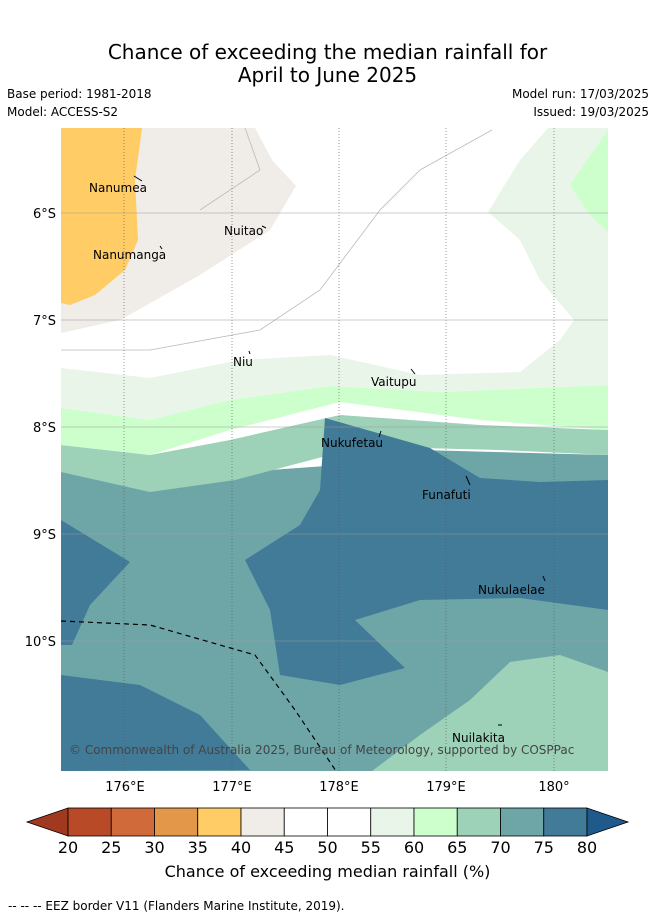 The image size is (655, 919). I want to click on eez-border-line, so click(198, 696).